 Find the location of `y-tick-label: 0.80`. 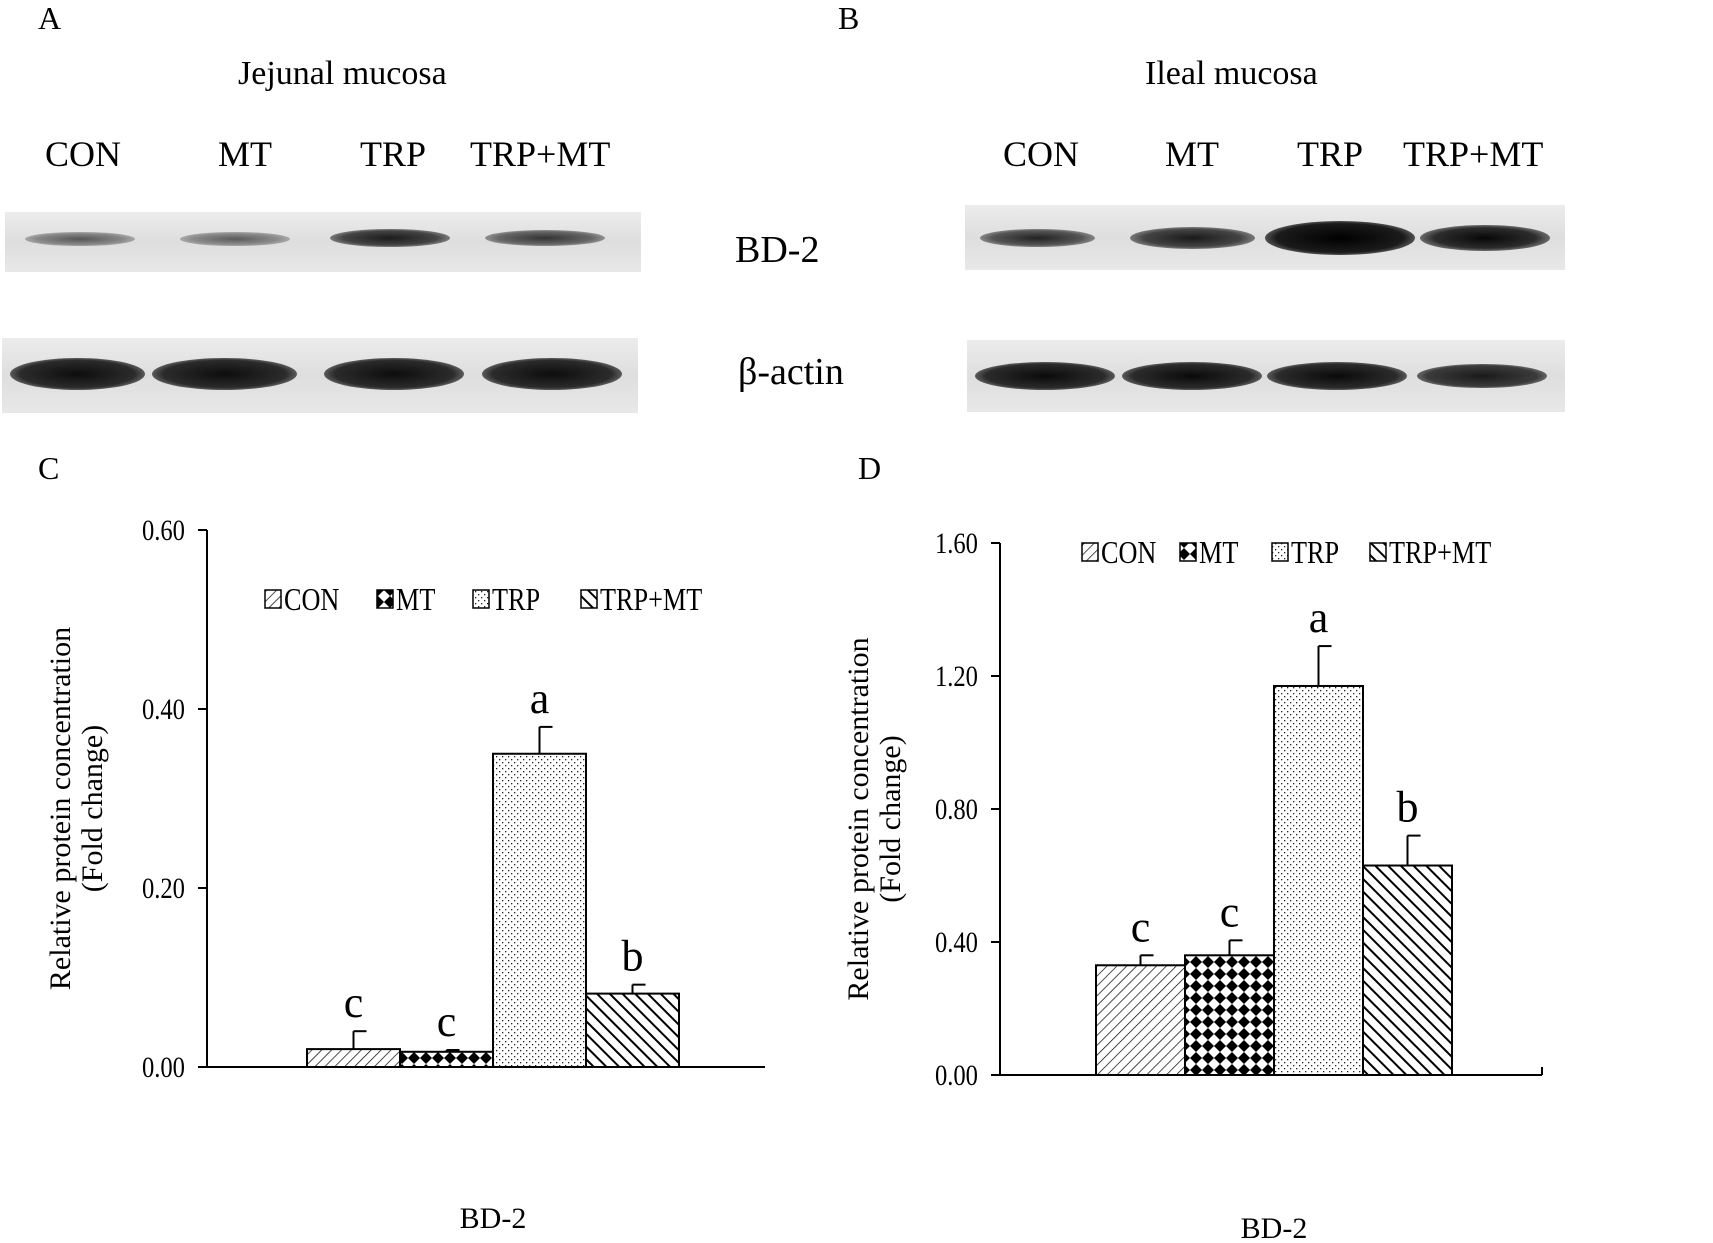

y-tick-label: 0.80 is located at coordinates (956, 809).